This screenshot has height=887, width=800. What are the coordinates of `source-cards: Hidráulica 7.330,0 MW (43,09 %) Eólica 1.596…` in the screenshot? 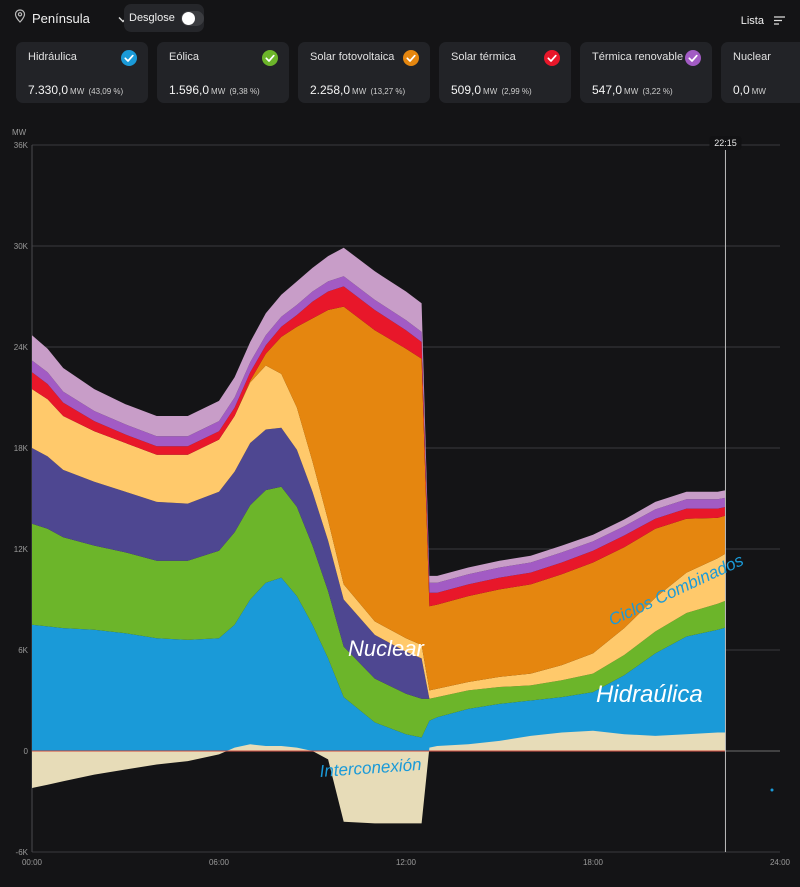 It's located at (408, 73).